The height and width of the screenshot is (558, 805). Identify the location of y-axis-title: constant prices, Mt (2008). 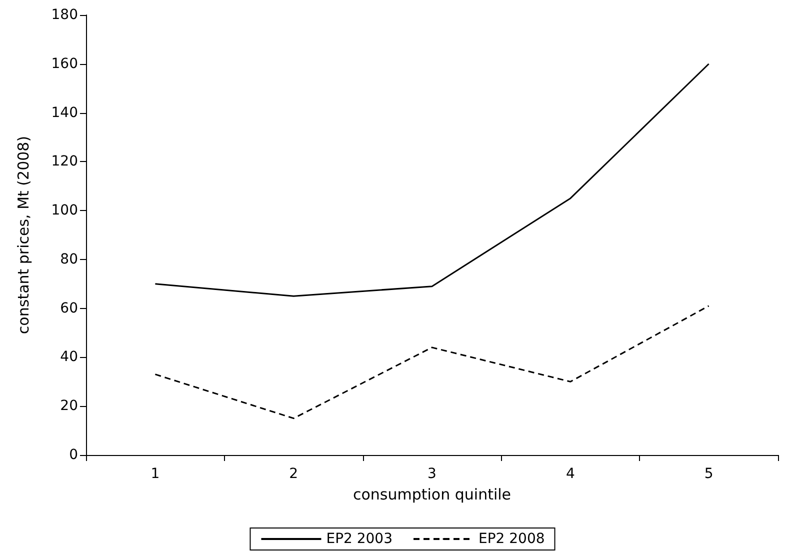
(23, 235).